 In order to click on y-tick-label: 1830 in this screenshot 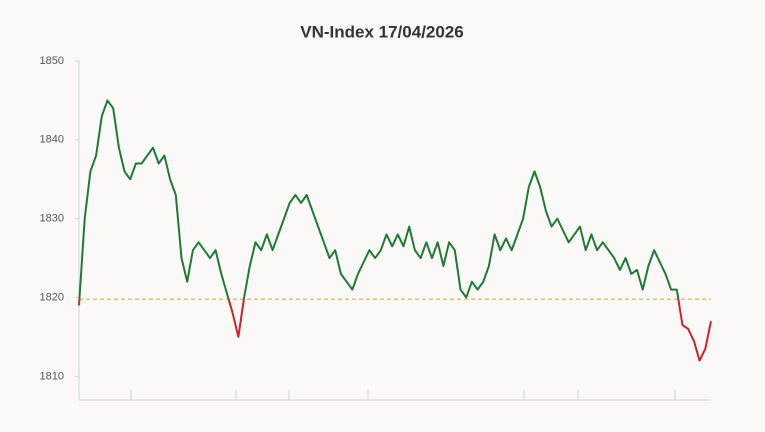, I will do `click(52, 219)`.